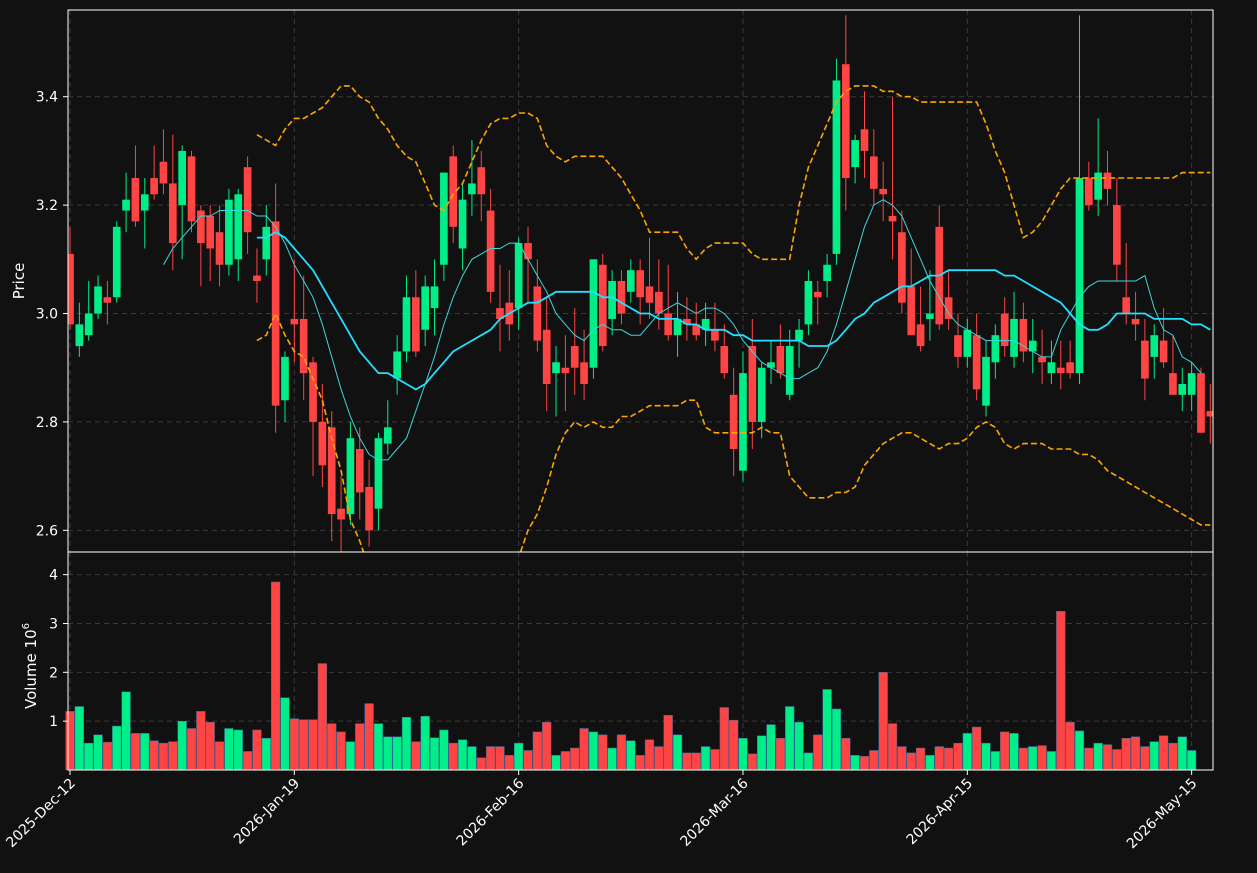 Image resolution: width=1257 pixels, height=873 pixels. I want to click on volume-label-base: Volume 10, so click(31, 669).